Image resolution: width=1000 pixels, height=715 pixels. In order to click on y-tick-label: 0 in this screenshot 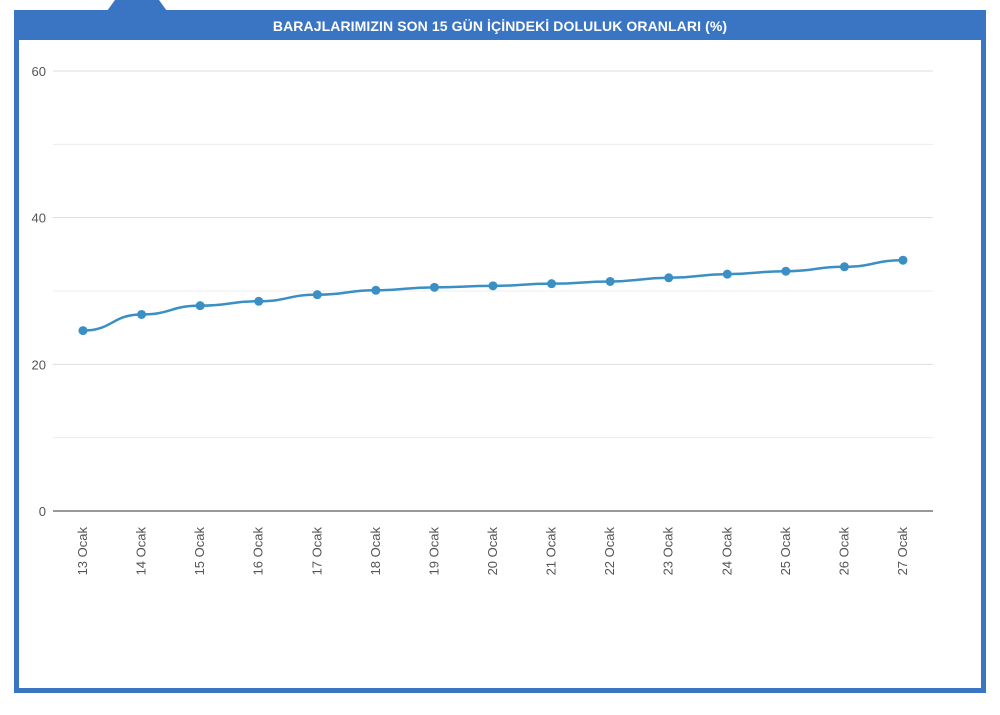, I will do `click(42, 511)`.